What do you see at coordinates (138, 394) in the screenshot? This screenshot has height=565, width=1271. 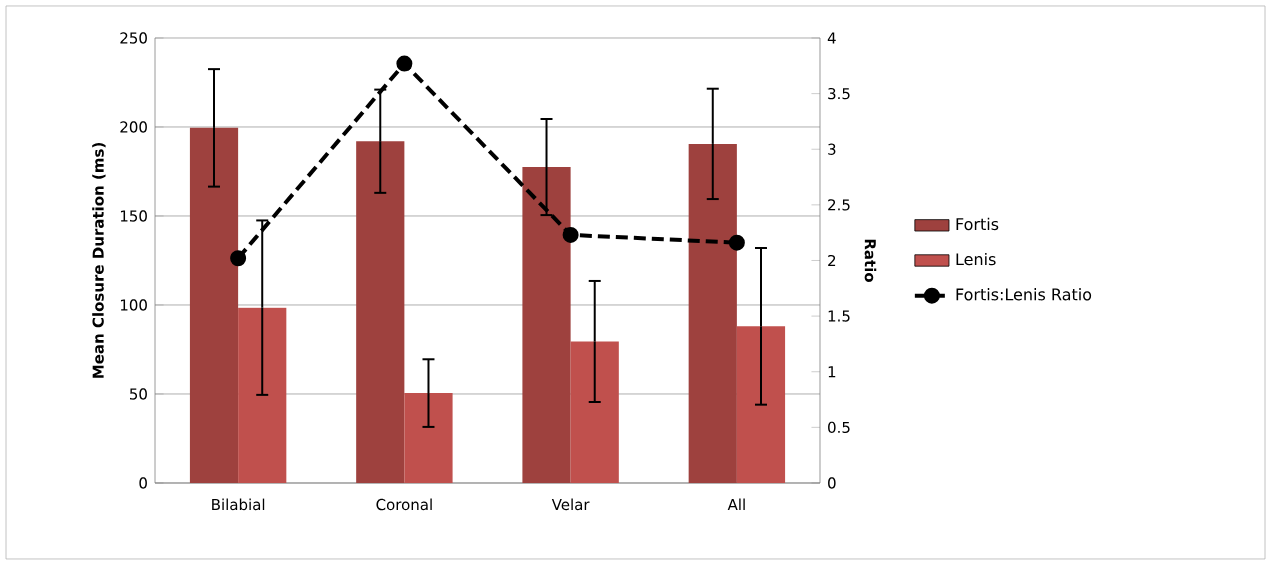 I see `y-tick-label: 50` at bounding box center [138, 394].